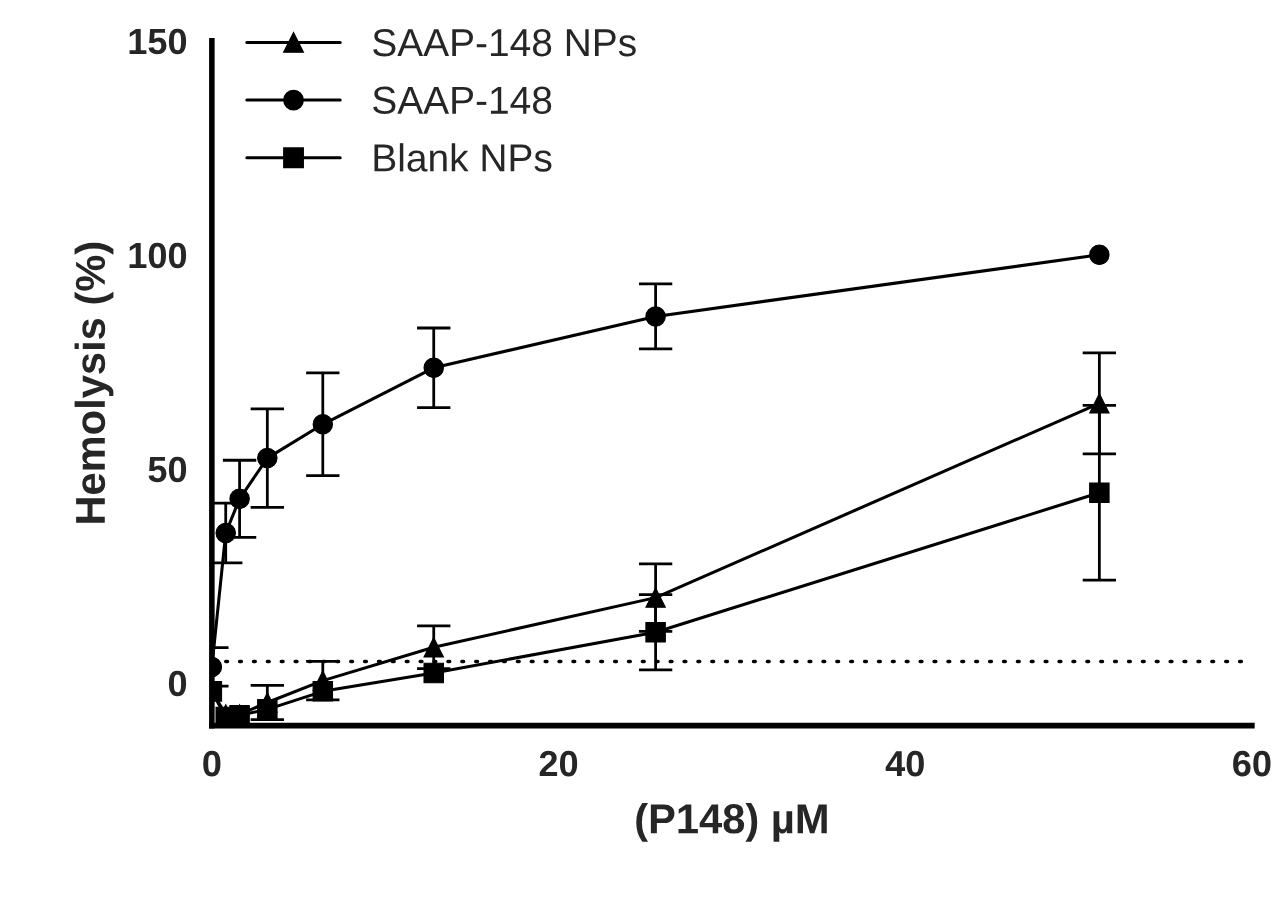 The width and height of the screenshot is (1284, 907). Describe the element at coordinates (167, 469) in the screenshot. I see `y-tick-label: 50` at that location.